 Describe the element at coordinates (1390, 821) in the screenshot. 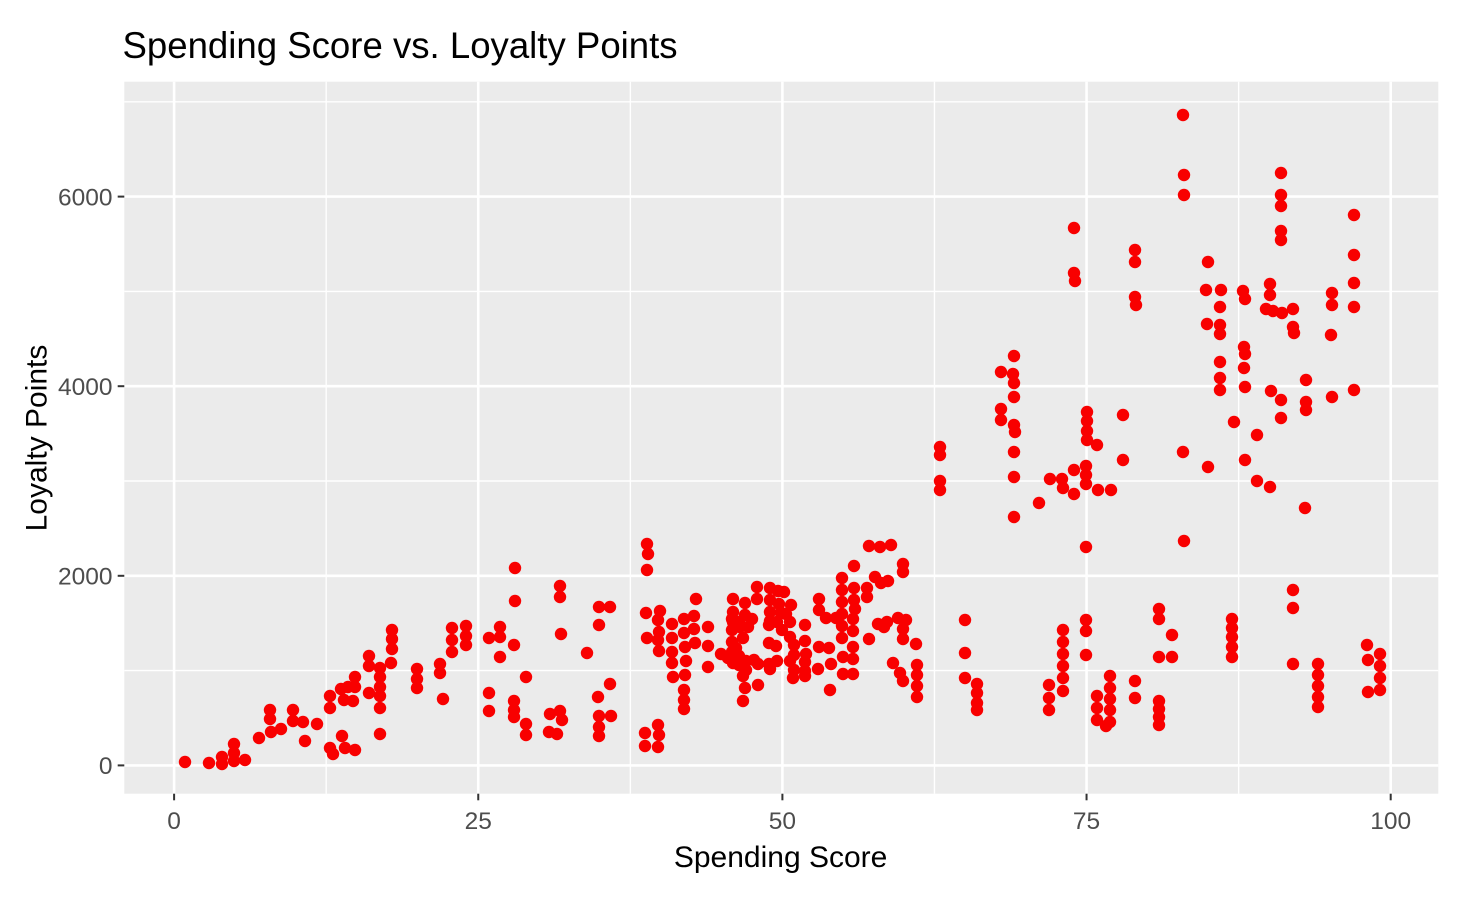

I see `svg-text: 100` at that location.